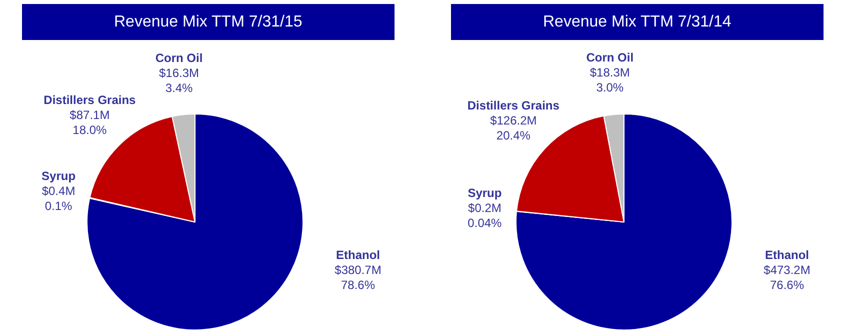 Image resolution: width=858 pixels, height=335 pixels. What do you see at coordinates (59, 198) in the screenshot?
I see `data-label: $0.4M 0.1%` at bounding box center [59, 198].